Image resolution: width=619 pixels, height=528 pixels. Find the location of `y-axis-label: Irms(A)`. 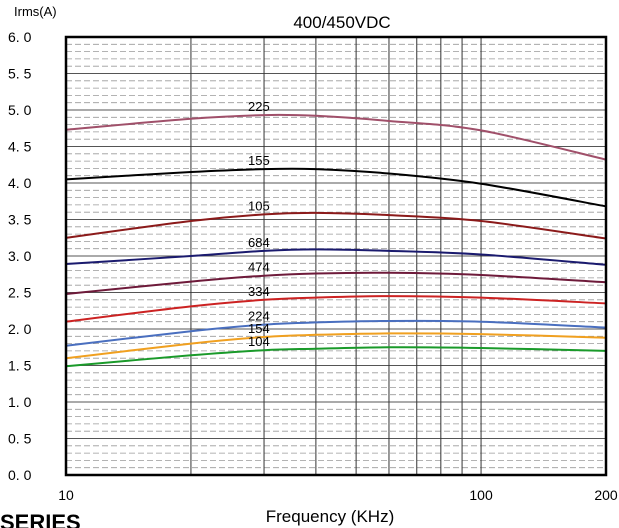

y-axis-label: Irms(A) is located at coordinates (35, 11).